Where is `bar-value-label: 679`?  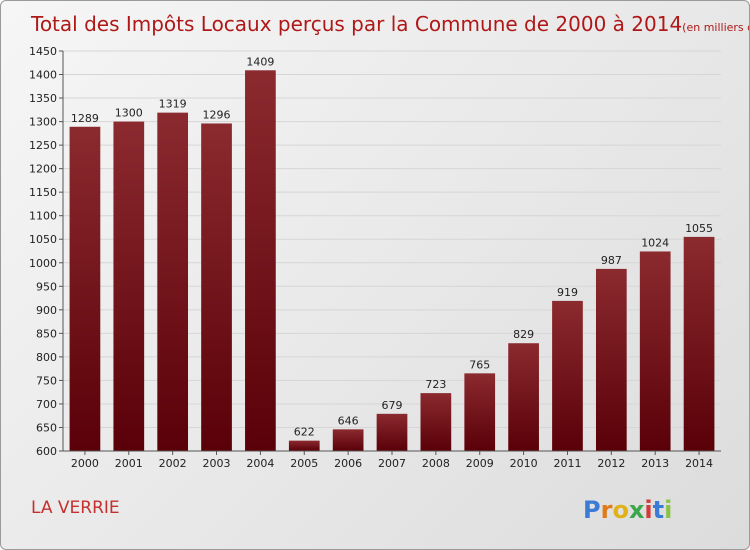 bar-value-label: 679 is located at coordinates (392, 405).